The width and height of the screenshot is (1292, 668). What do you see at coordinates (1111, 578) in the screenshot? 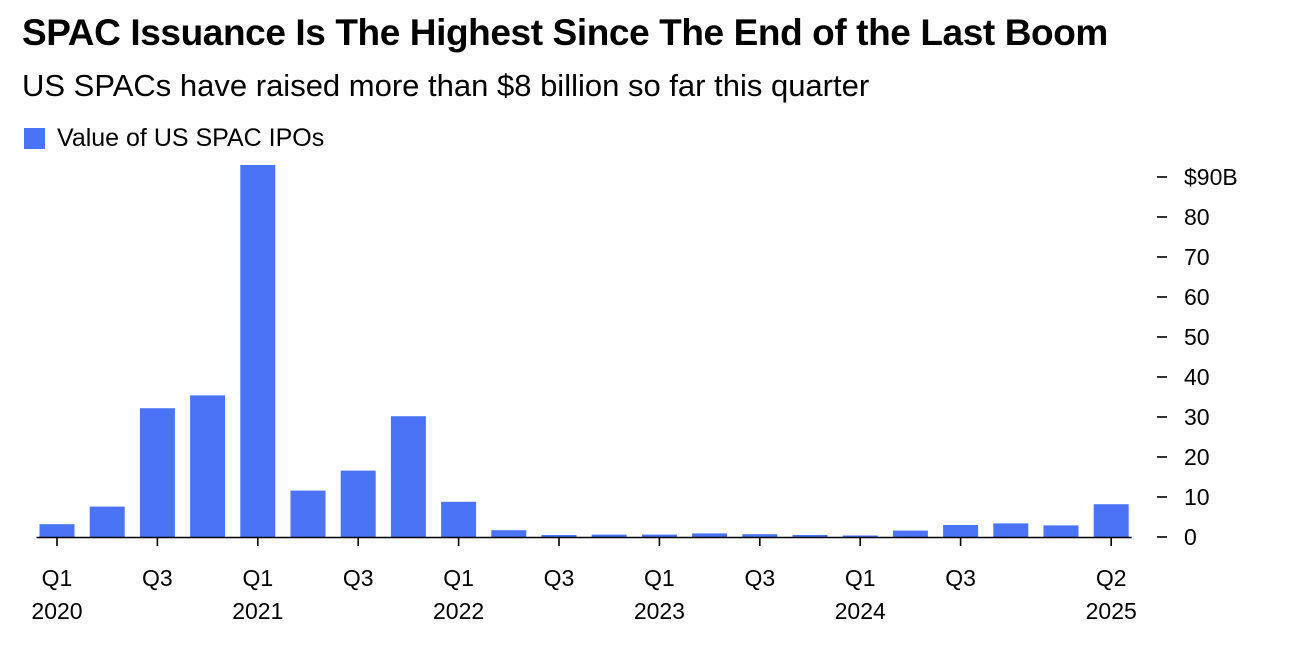
I see `x-tick-label: Q2` at bounding box center [1111, 578].